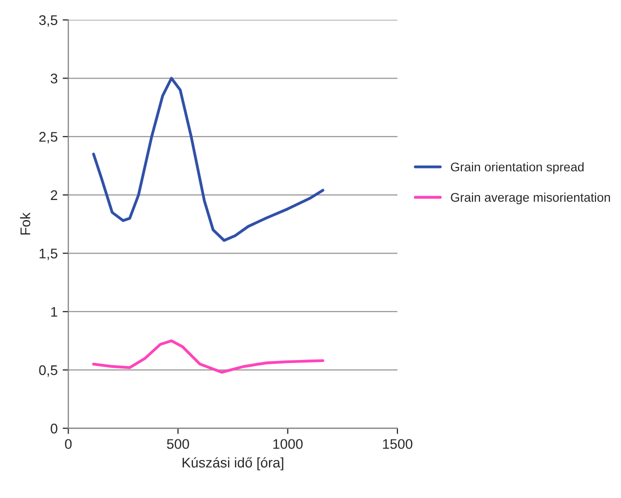  I want to click on x-tick-label: 500, so click(178, 444).